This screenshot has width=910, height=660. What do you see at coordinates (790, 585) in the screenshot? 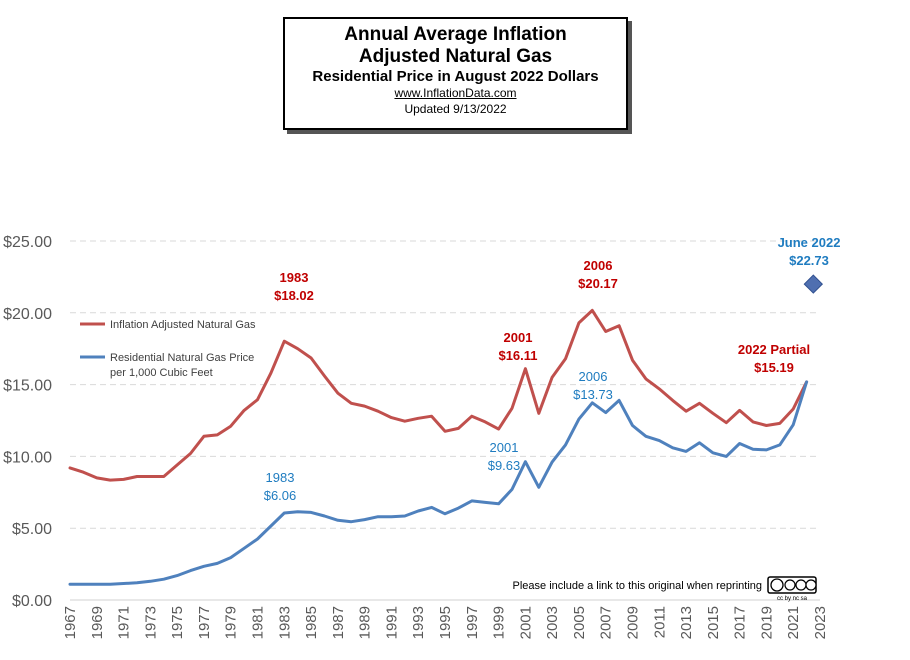
I see `by-icon` at bounding box center [790, 585].